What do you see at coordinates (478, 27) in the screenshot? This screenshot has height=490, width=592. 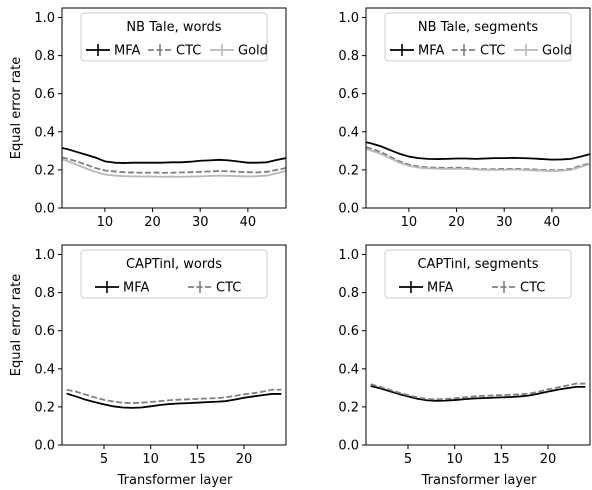 I see `legend-title: NB Tale, segments` at bounding box center [478, 27].